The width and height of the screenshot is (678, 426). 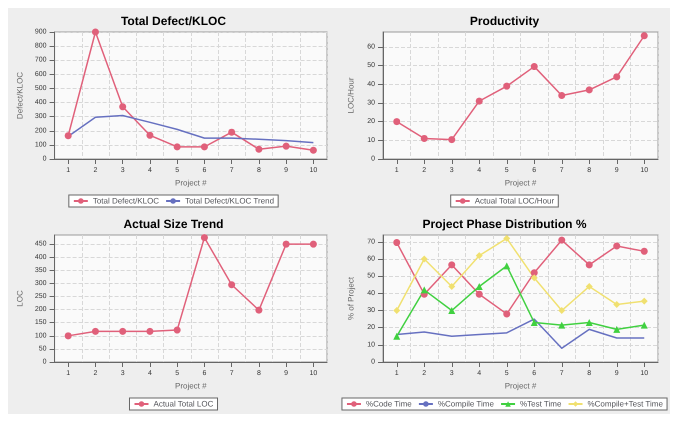 I want to click on legend-label: Total Defect/KLOC Trend, so click(x=229, y=201).